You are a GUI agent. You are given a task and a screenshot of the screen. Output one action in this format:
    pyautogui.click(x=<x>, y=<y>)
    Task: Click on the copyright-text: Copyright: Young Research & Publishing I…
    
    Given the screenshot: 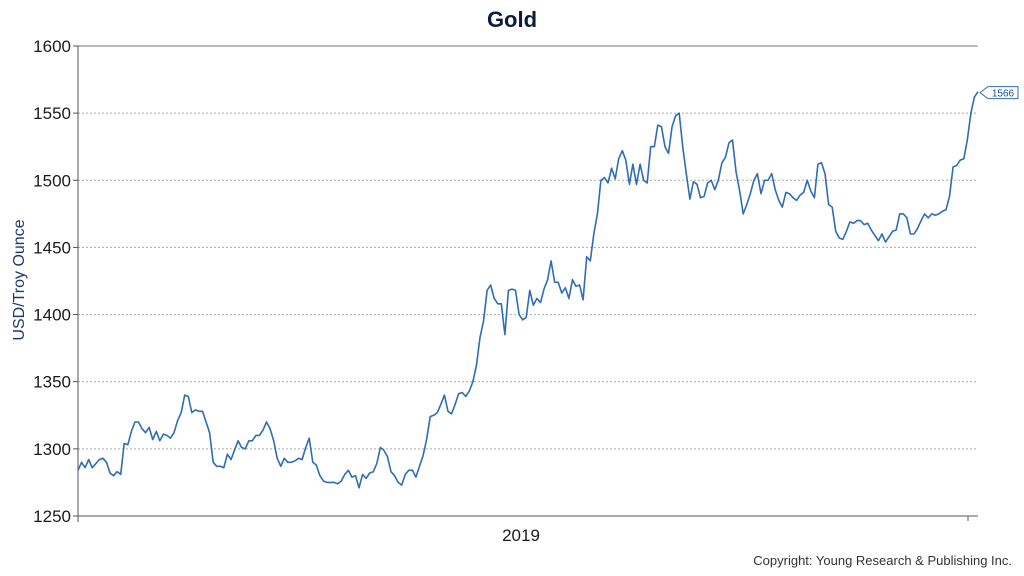 What is the action you would take?
    pyautogui.click(x=882, y=560)
    